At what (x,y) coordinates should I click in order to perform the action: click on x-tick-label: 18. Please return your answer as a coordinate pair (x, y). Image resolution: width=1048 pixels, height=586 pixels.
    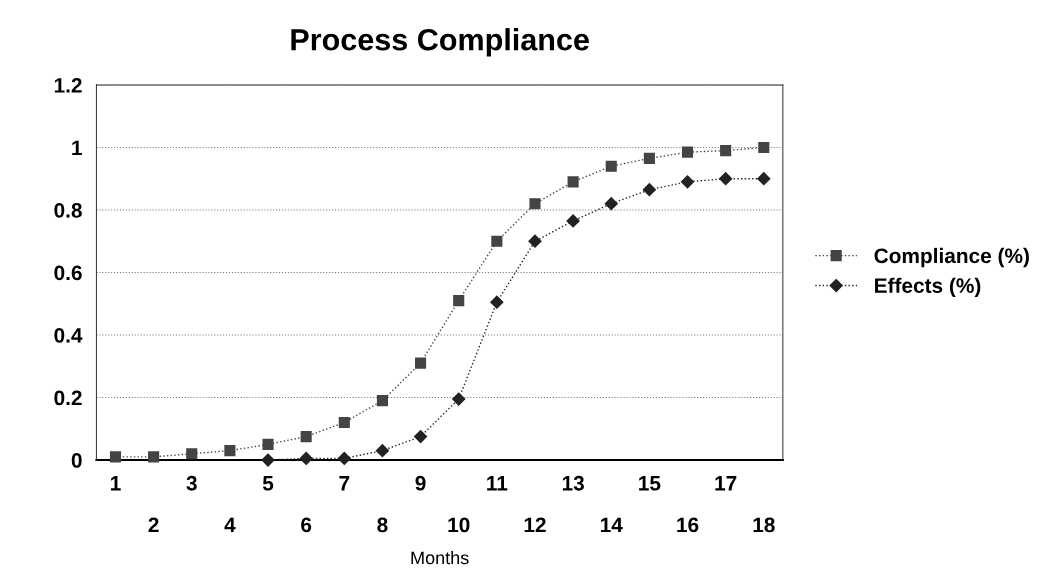
    Looking at the image, I should click on (764, 525).